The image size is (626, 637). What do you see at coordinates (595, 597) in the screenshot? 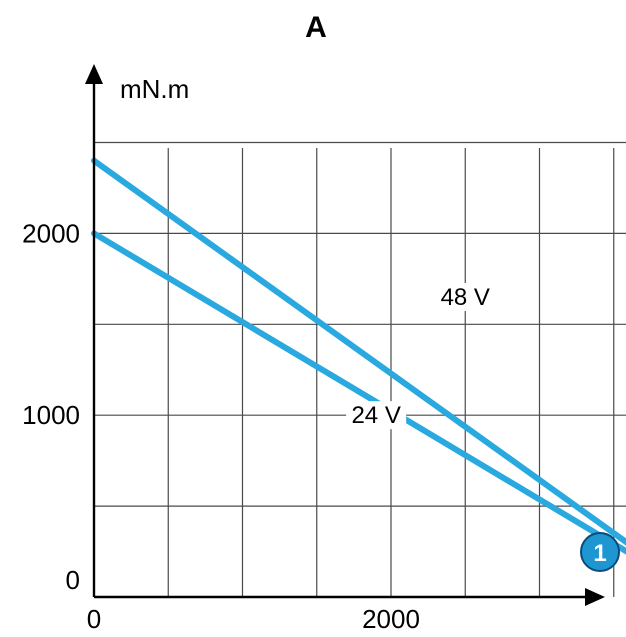
I see `x-axis-arrow-icon` at bounding box center [595, 597].